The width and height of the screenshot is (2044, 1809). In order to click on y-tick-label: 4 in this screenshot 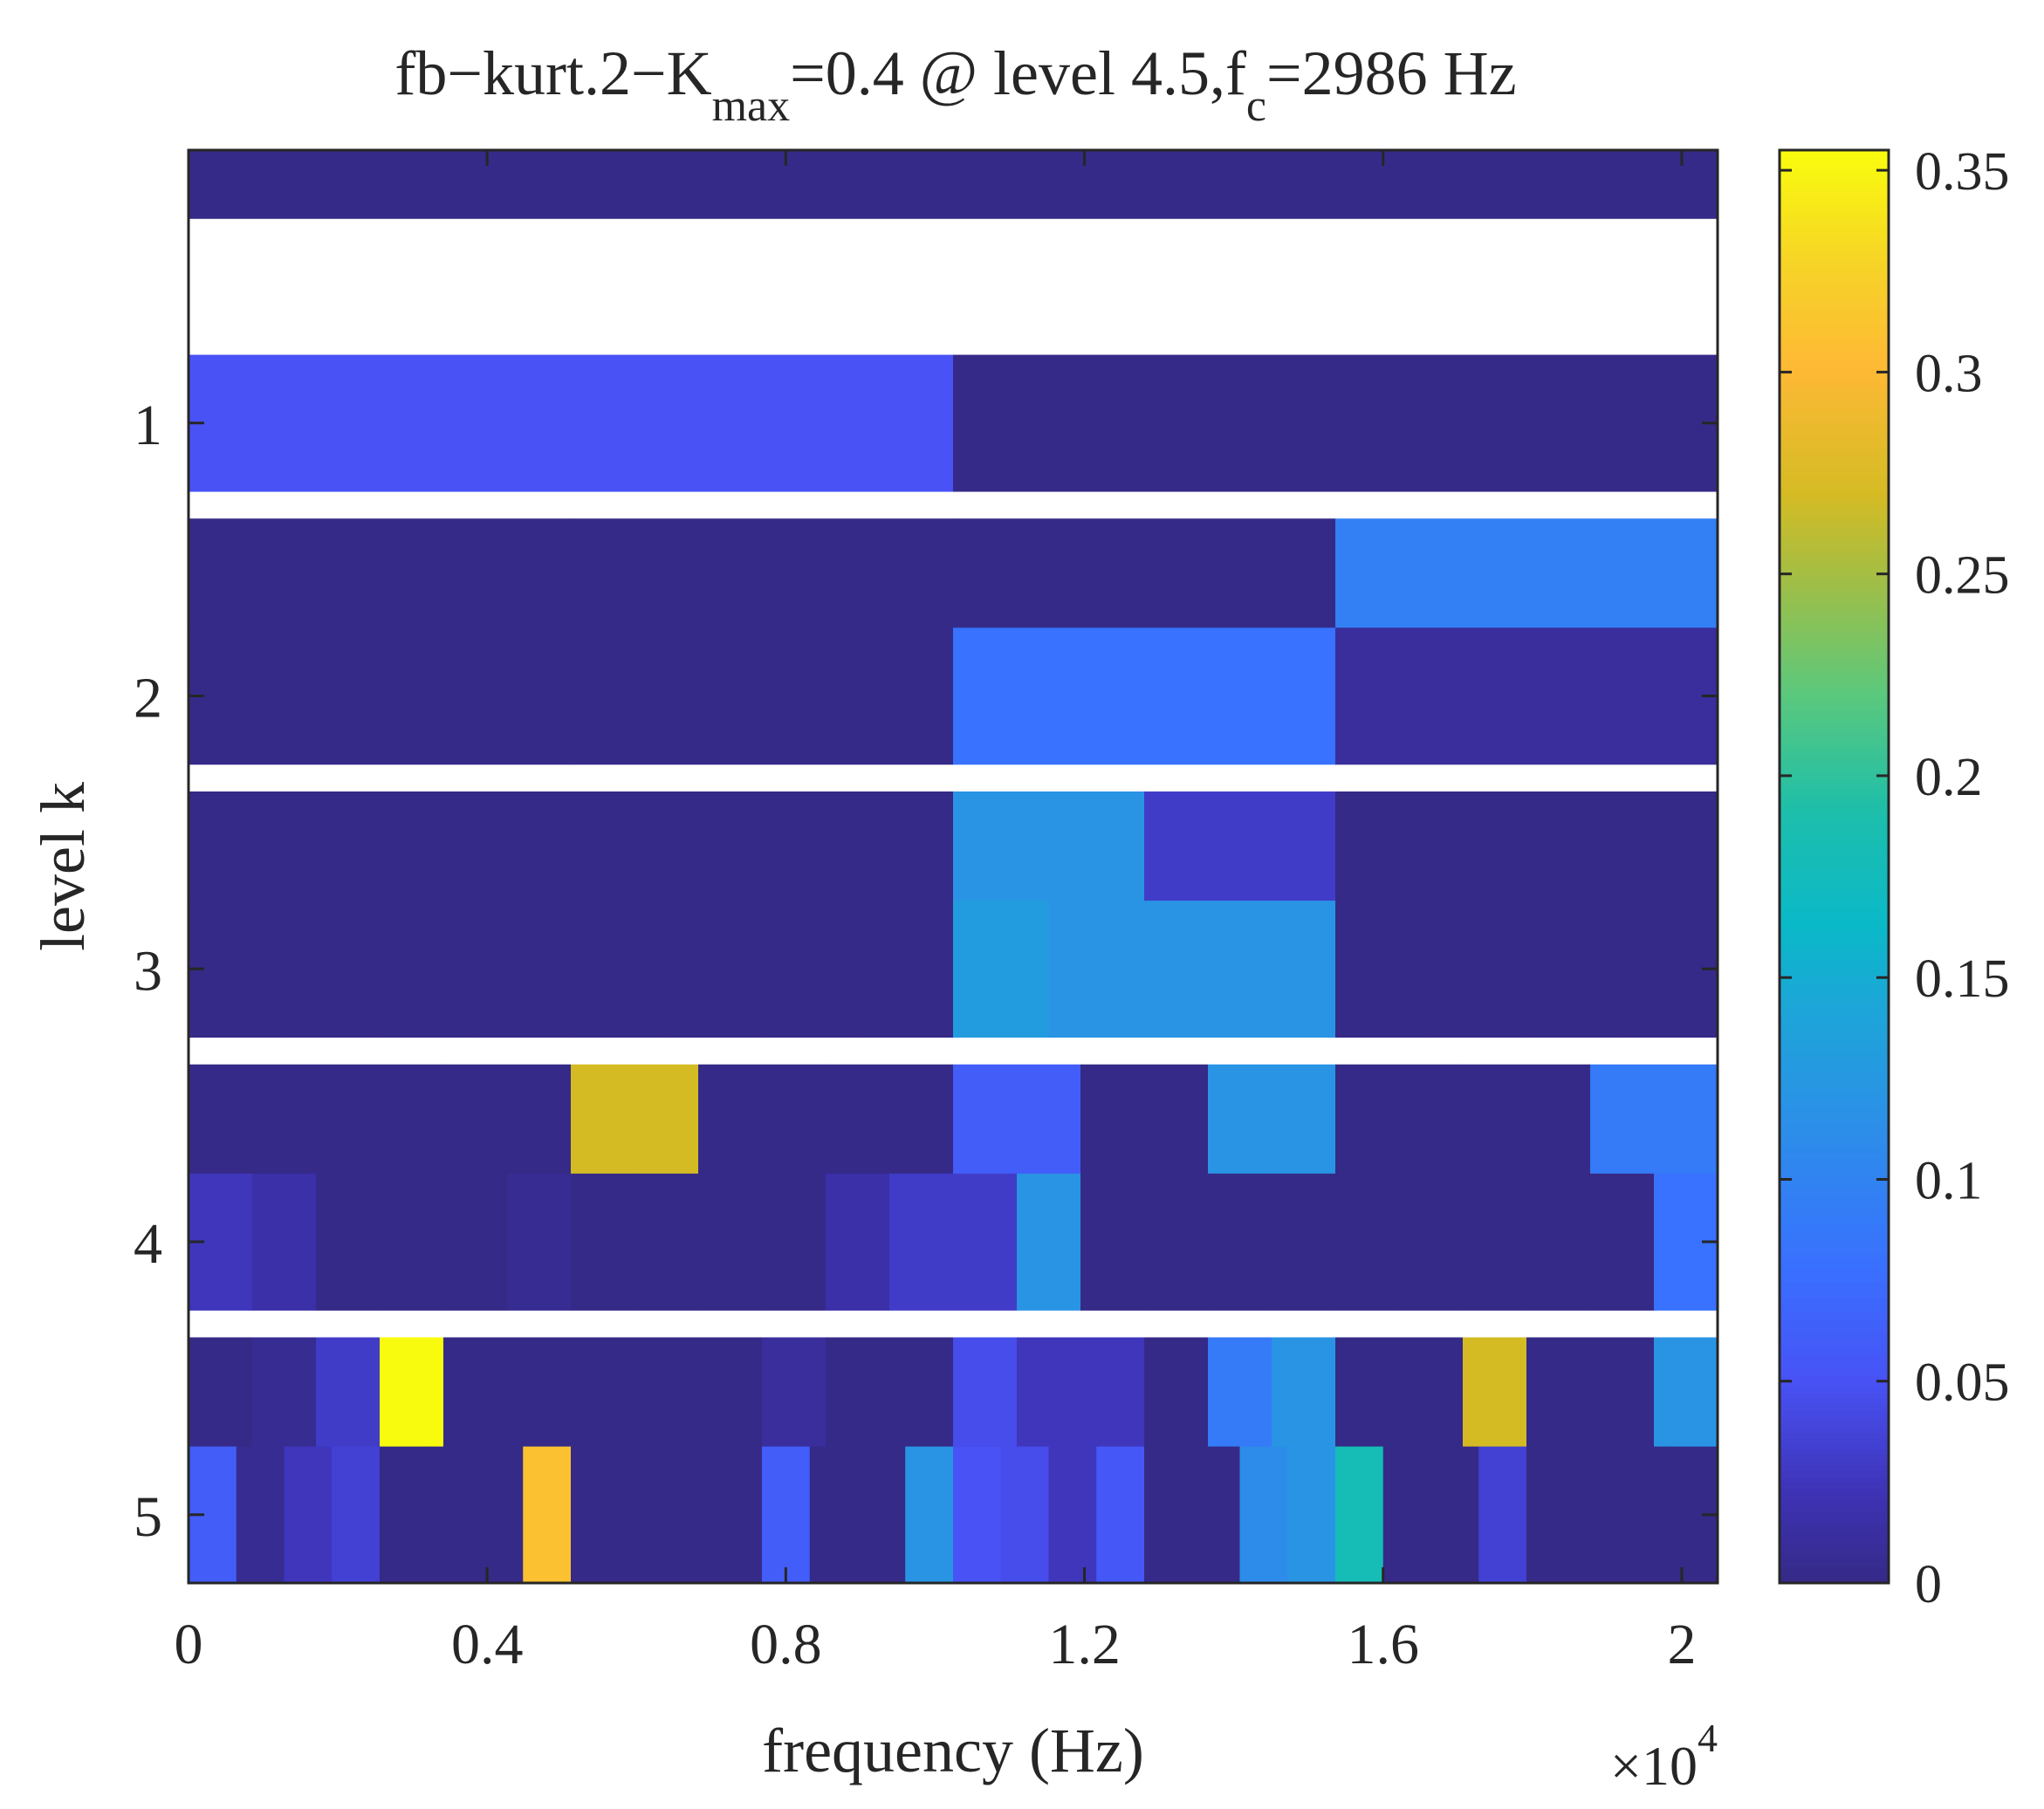, I will do `click(148, 1244)`.